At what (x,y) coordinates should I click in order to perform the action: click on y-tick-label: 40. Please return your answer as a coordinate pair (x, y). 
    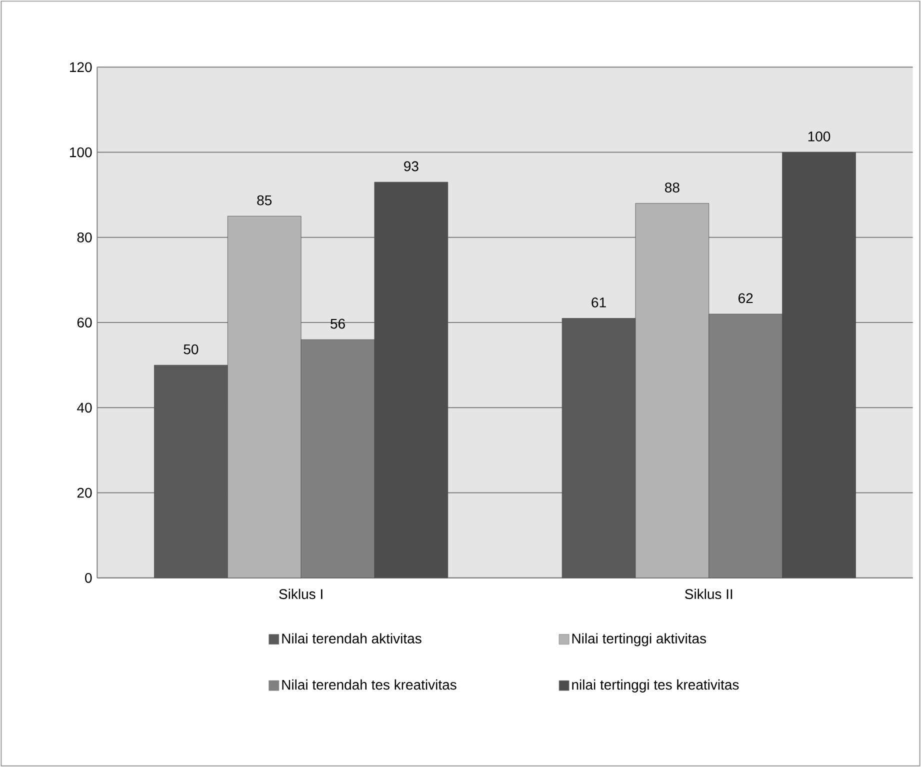
    Looking at the image, I should click on (84, 407).